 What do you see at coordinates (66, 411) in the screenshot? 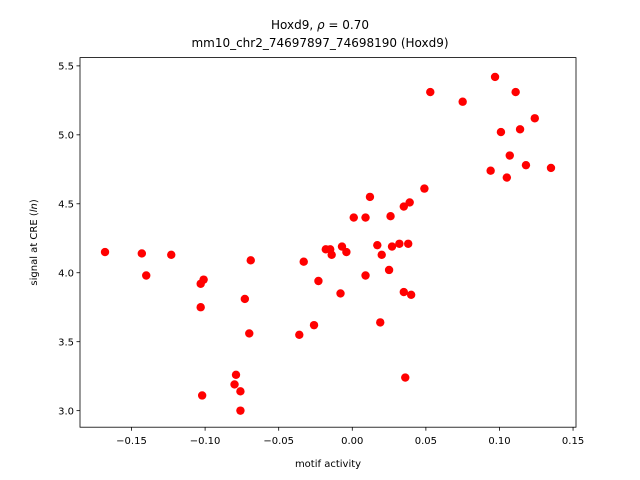
I see `y-tick-label: 3.0` at bounding box center [66, 411].